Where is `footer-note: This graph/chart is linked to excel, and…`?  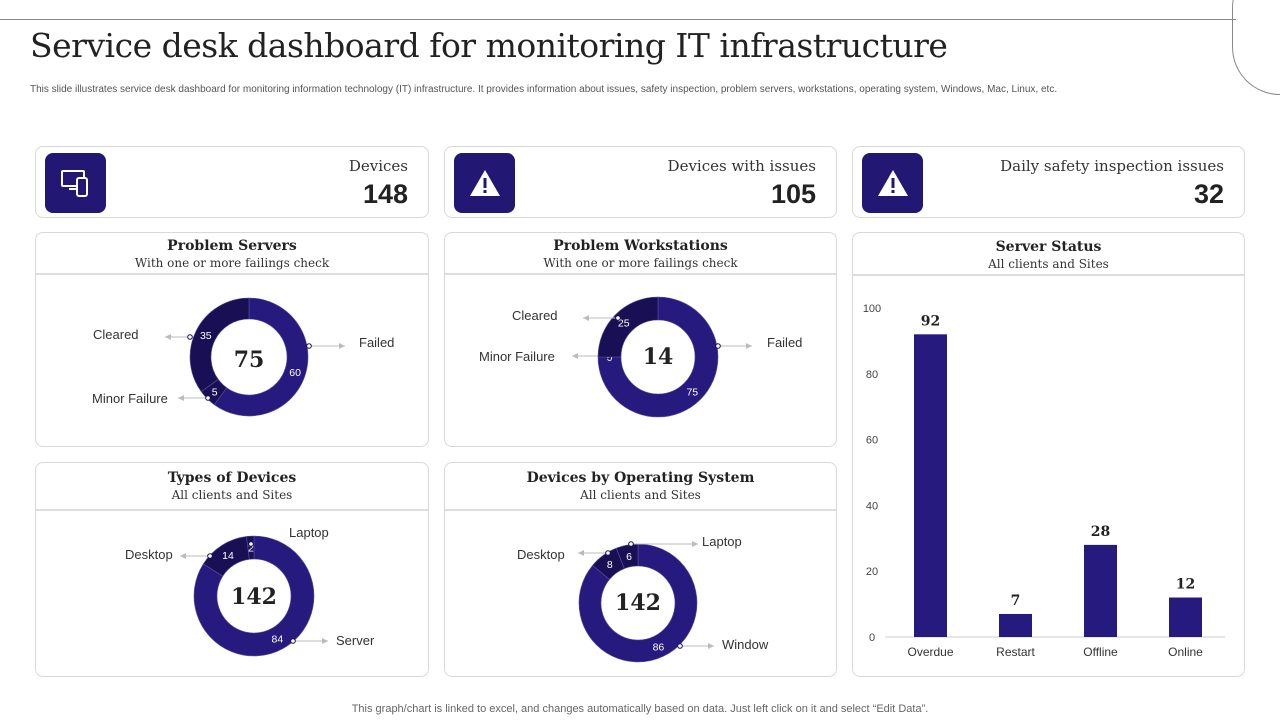
footer-note: This graph/chart is linked to excel, and… is located at coordinates (640, 709).